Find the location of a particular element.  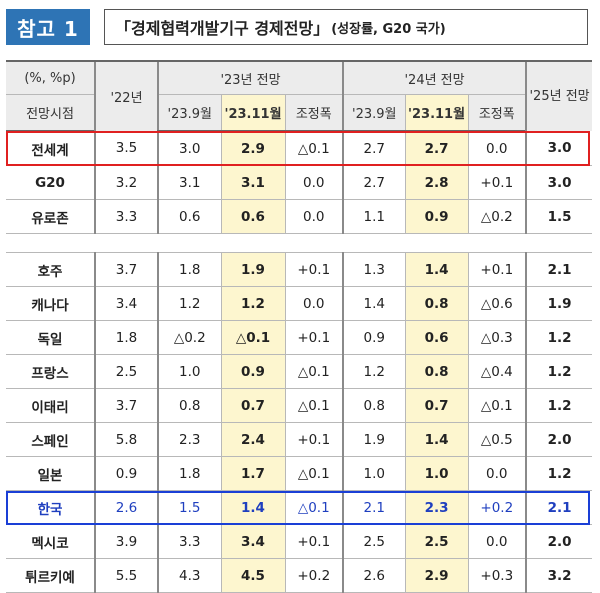

value-cell-y24-adj: △0.2 is located at coordinates (497, 216).